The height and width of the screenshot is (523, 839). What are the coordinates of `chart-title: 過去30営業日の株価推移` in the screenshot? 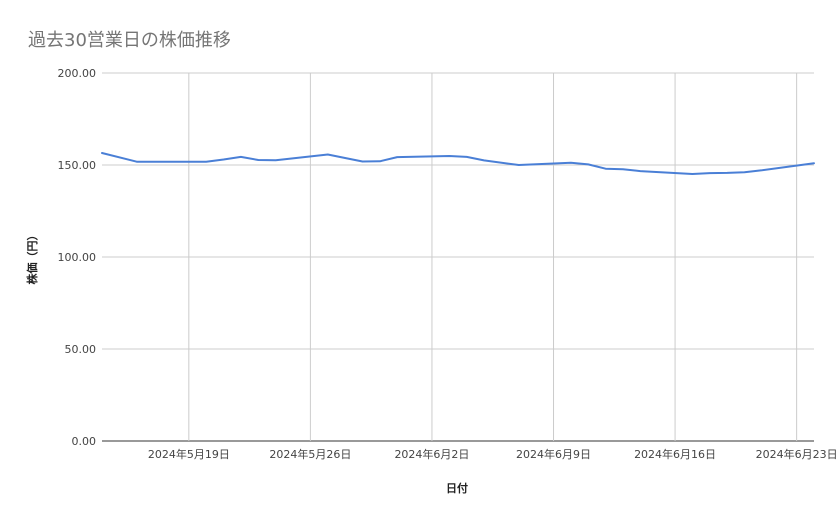 It's located at (129, 40).